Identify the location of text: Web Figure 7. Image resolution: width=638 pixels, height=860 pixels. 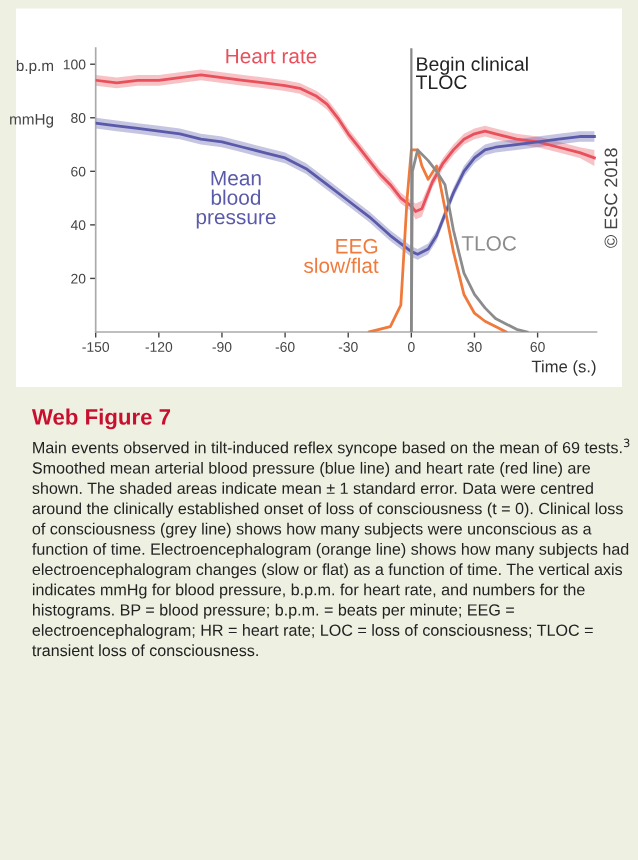
(101, 419).